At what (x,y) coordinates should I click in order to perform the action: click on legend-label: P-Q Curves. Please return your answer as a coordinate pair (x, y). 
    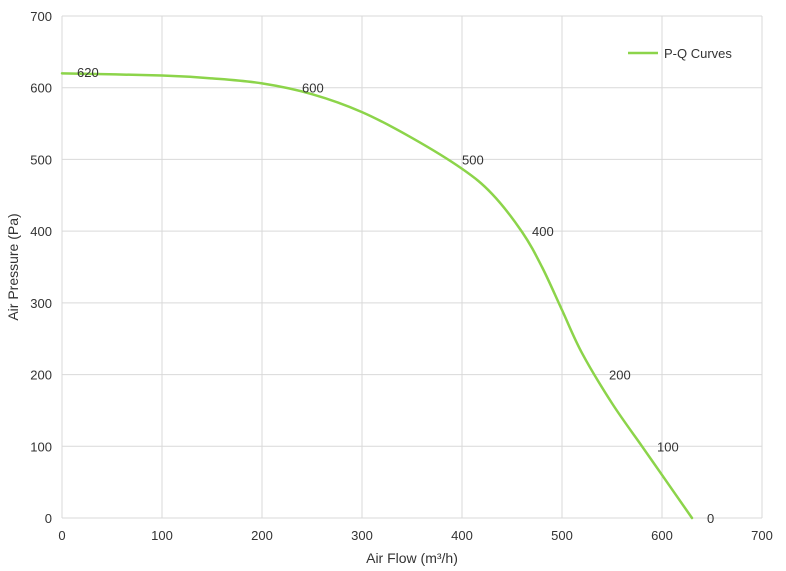
    Looking at the image, I should click on (698, 53).